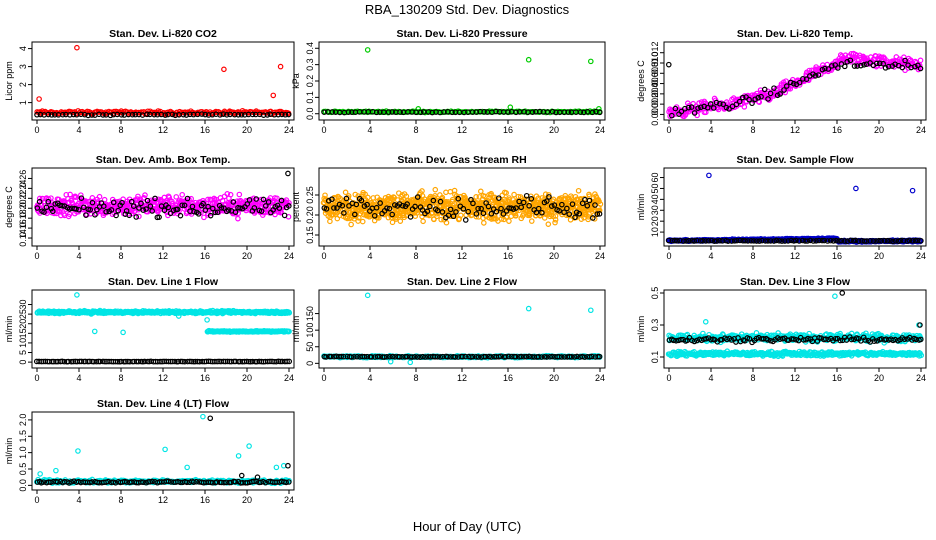  Describe the element at coordinates (879, 256) in the screenshot. I see `x-tick-label: 20` at that location.